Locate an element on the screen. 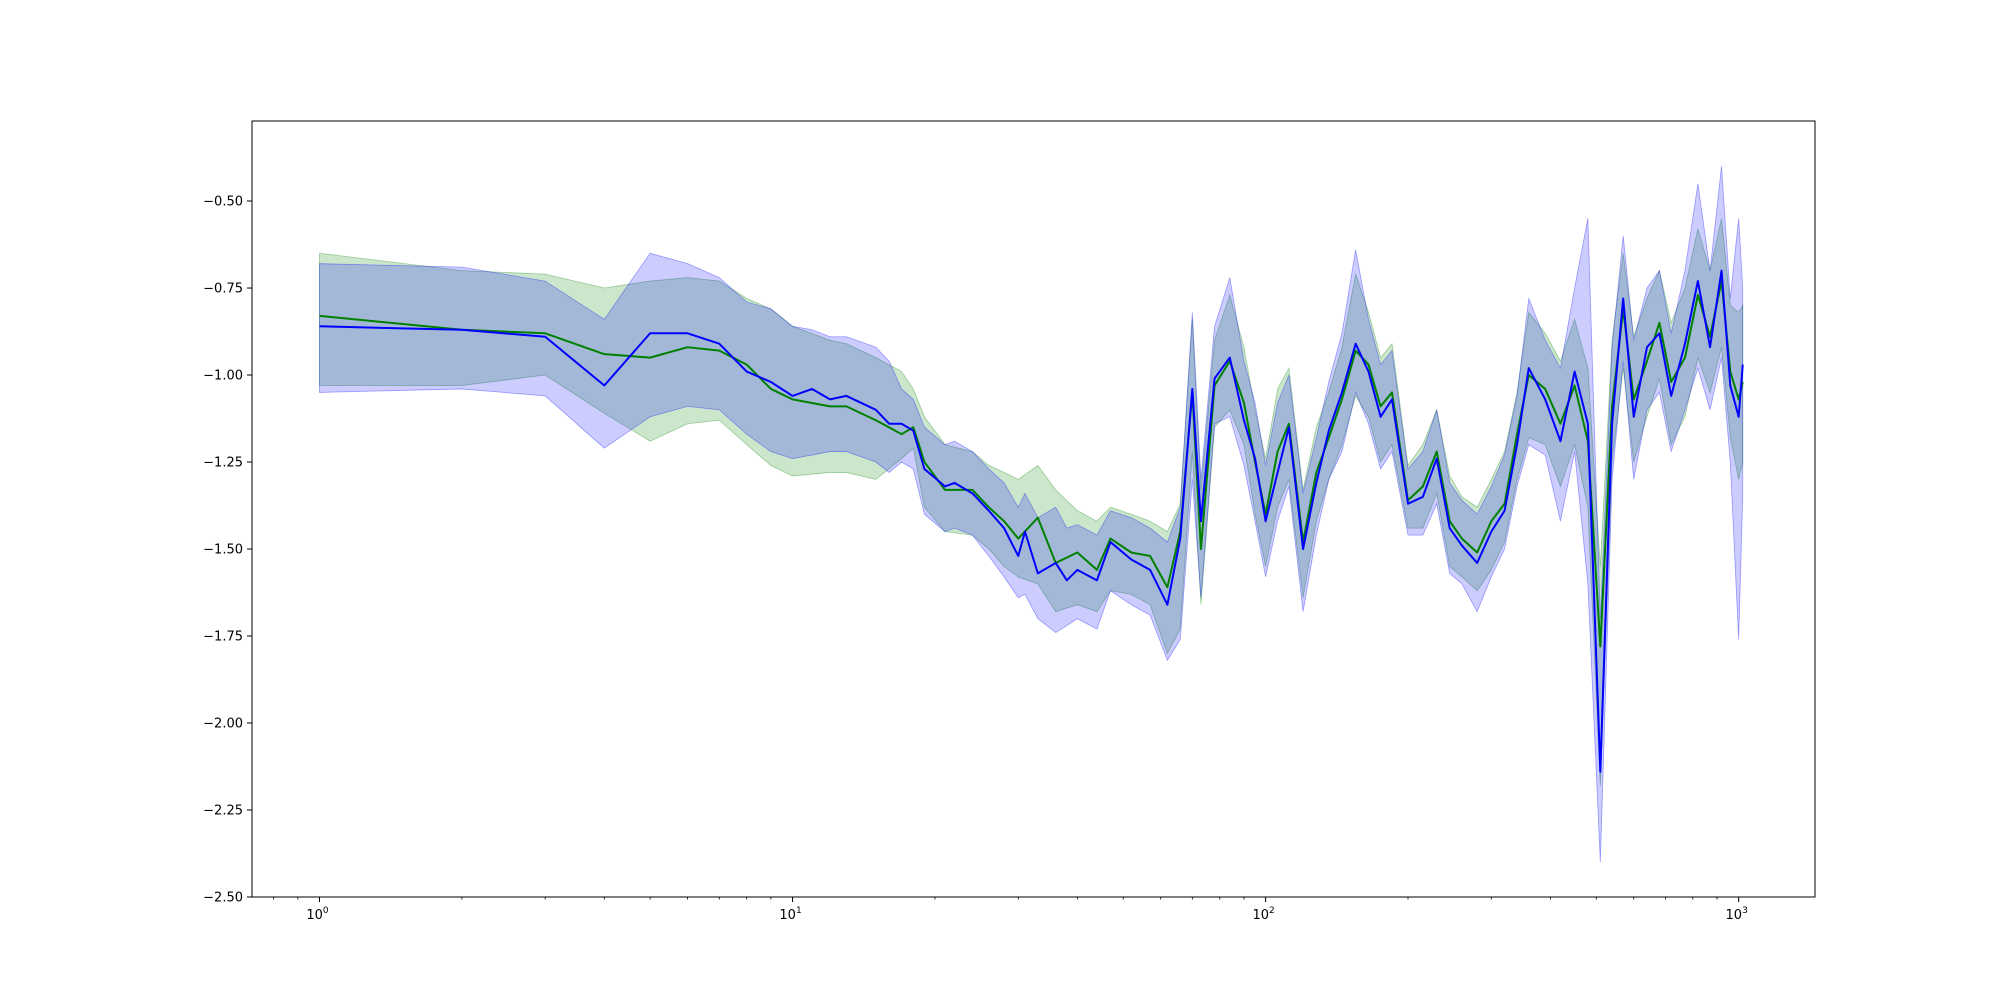 The image size is (2000, 1000). x-axis: 100 10¹ 10² 10³ is located at coordinates (1010, 910).